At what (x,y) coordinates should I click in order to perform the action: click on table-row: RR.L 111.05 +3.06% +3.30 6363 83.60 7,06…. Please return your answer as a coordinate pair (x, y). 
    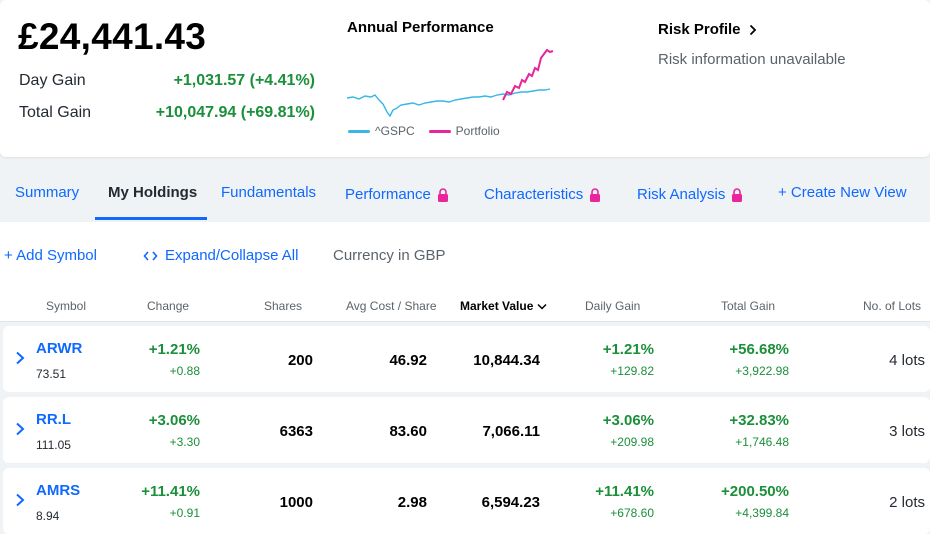
    Looking at the image, I should click on (466, 430).